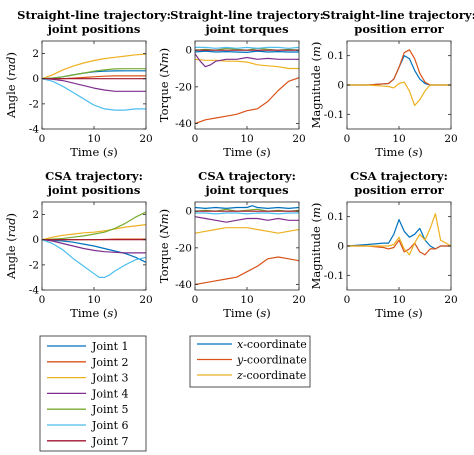 This screenshot has height=455, width=474. What do you see at coordinates (110, 425) in the screenshot?
I see `legend-label: Joint 6` at bounding box center [110, 425].